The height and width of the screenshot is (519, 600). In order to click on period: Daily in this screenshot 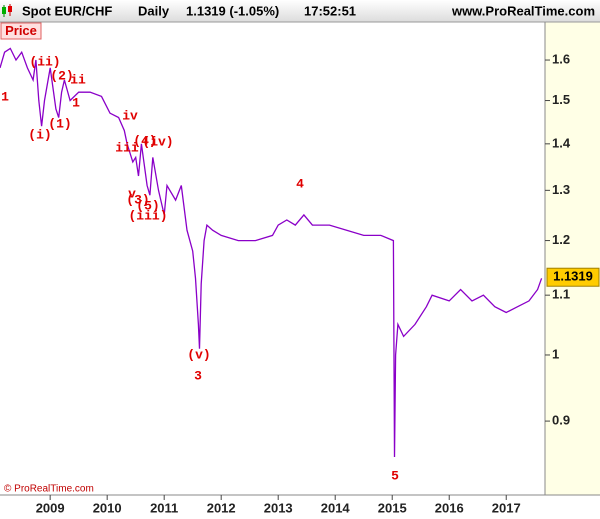, I will do `click(154, 10)`.